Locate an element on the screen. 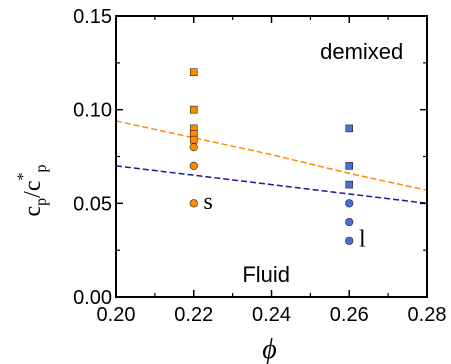 Image resolution: width=451 pixels, height=364 pixels. y-tick-label: 0.15 is located at coordinates (92, 17).